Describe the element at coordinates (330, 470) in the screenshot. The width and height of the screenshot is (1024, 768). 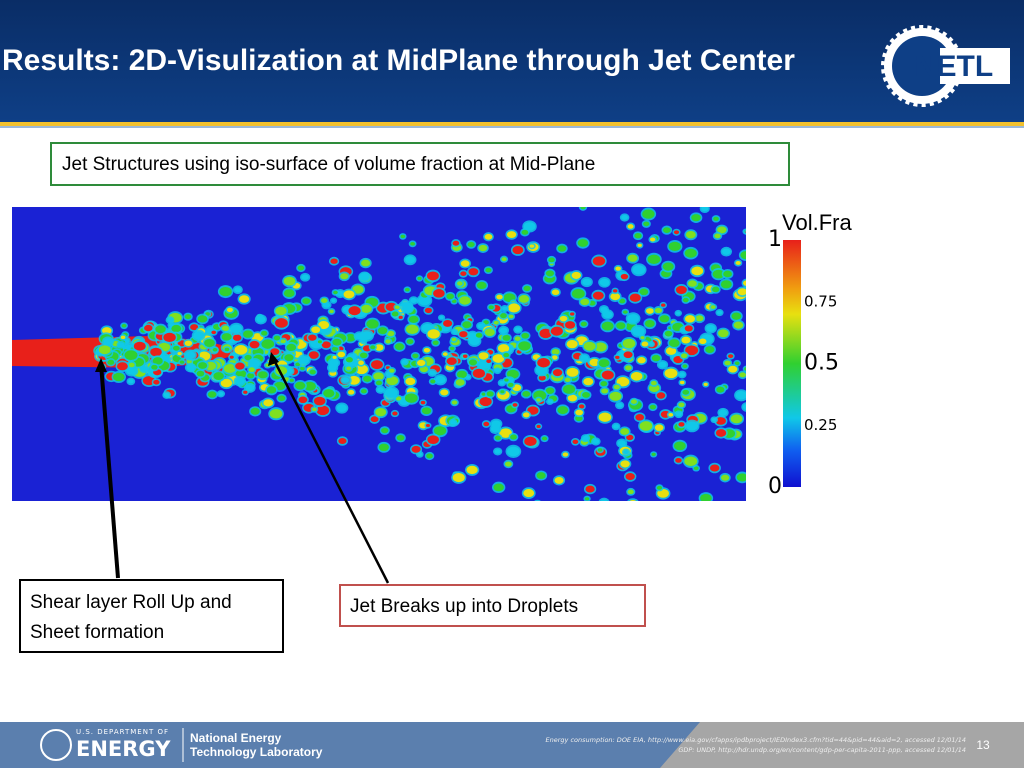
I see `arrow` at that location.